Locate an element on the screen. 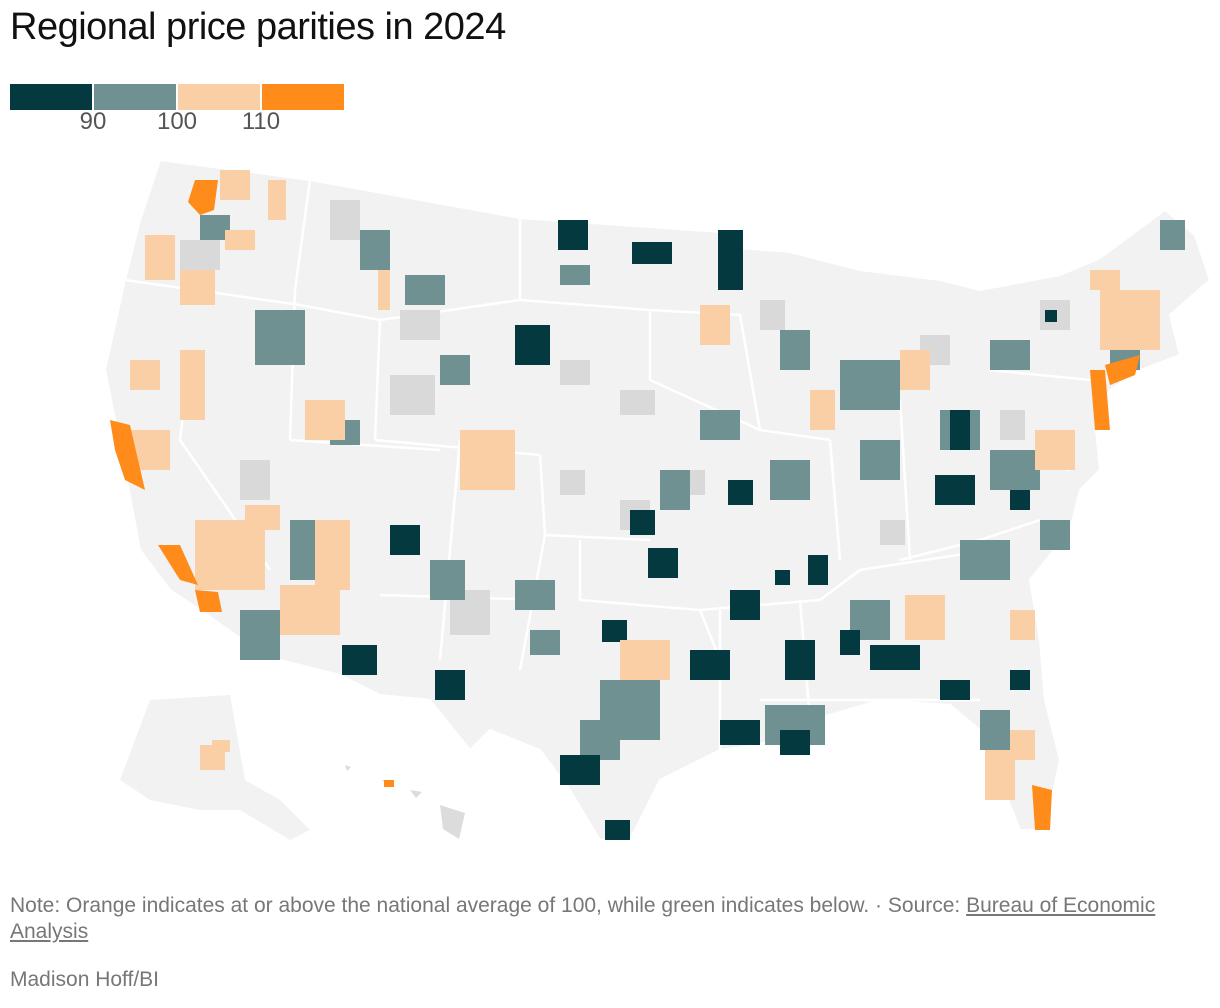  chart-title: Regional price parities in 2024 is located at coordinates (258, 27).